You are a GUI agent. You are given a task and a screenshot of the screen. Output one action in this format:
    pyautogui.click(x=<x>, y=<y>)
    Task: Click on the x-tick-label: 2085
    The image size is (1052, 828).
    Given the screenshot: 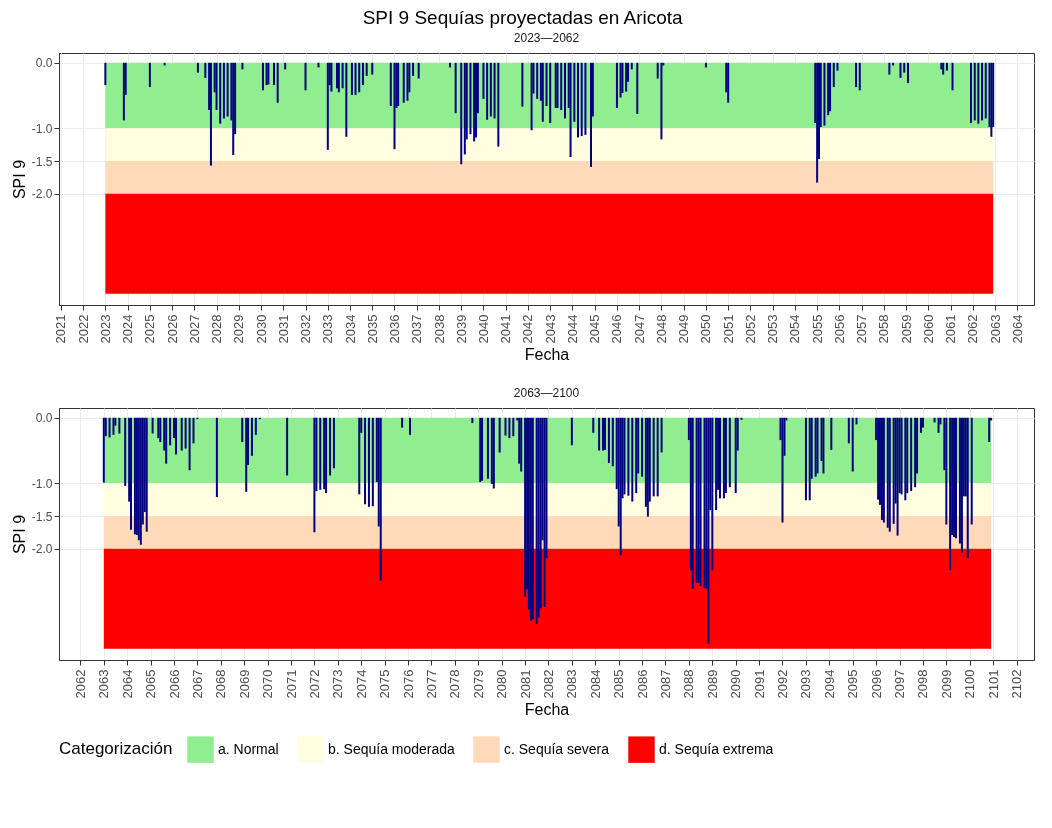 What is the action you would take?
    pyautogui.click(x=619, y=684)
    